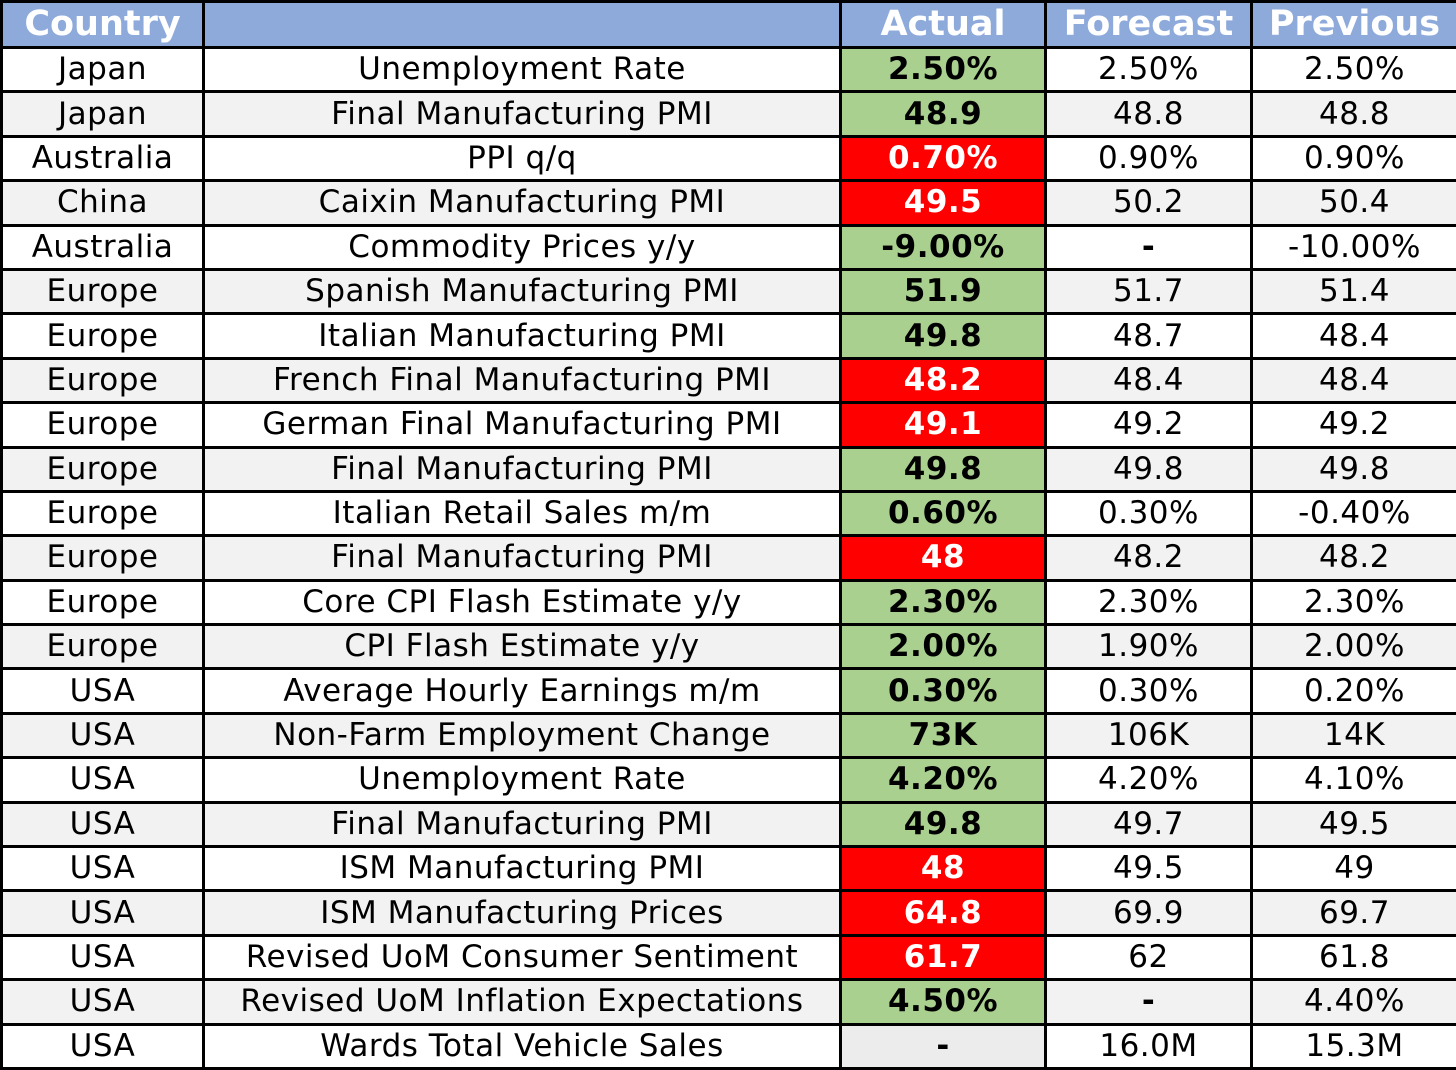 Image resolution: width=1456 pixels, height=1070 pixels. Describe the element at coordinates (1148, 957) in the screenshot. I see `forecast-cell: 62` at that location.